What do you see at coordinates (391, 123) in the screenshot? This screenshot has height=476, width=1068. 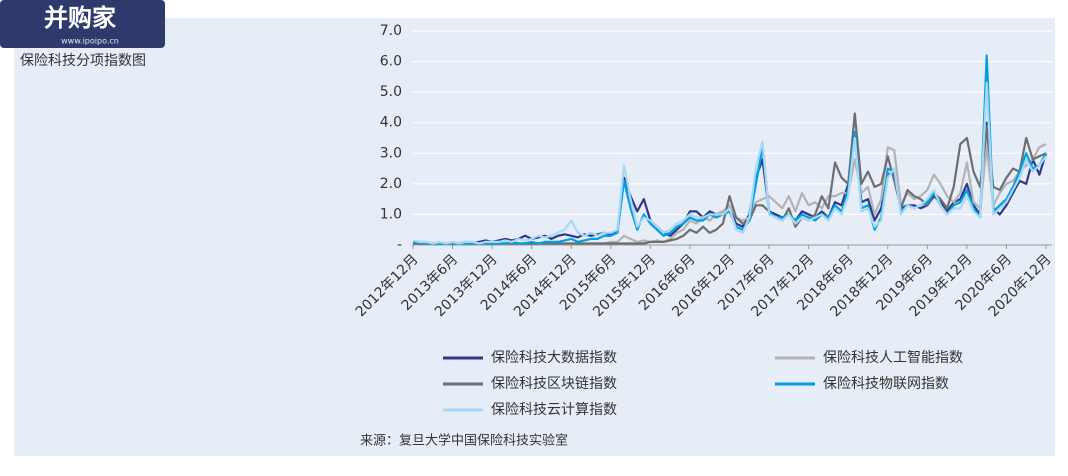 I see `y-tick-label: 4.0` at bounding box center [391, 123].